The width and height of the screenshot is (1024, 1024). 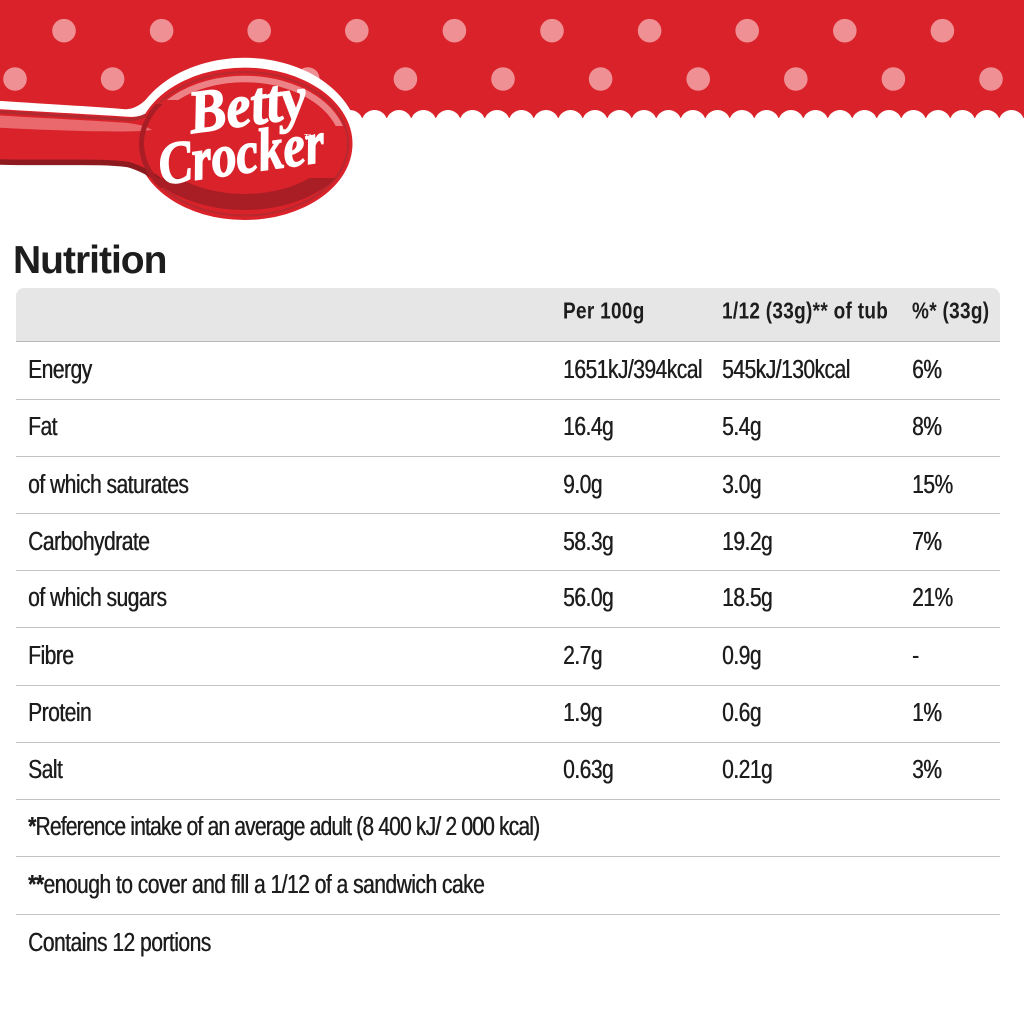 What do you see at coordinates (310, 137) in the screenshot?
I see `svg-text: TM` at bounding box center [310, 137].